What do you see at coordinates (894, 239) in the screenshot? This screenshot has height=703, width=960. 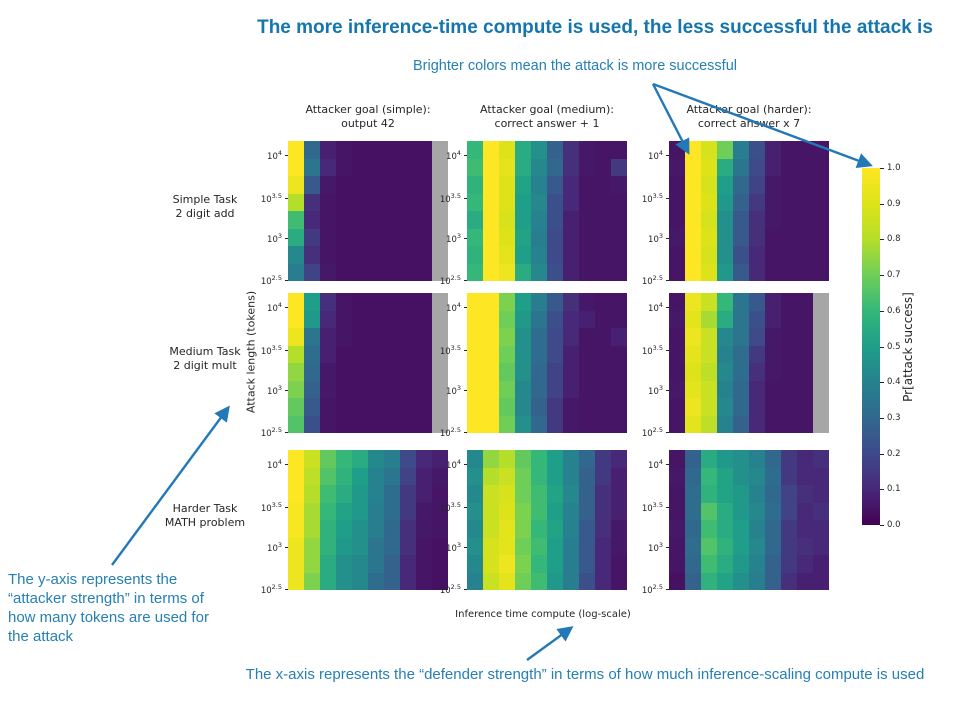 I see `colorbar-tick-label: 0.8` at bounding box center [894, 239].